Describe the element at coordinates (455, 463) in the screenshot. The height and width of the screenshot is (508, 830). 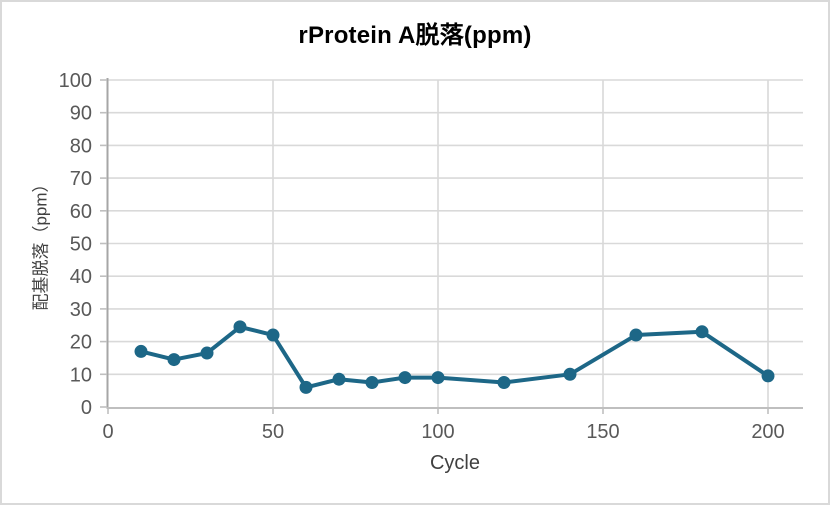
I see `x-axis-title: Cycle` at that location.